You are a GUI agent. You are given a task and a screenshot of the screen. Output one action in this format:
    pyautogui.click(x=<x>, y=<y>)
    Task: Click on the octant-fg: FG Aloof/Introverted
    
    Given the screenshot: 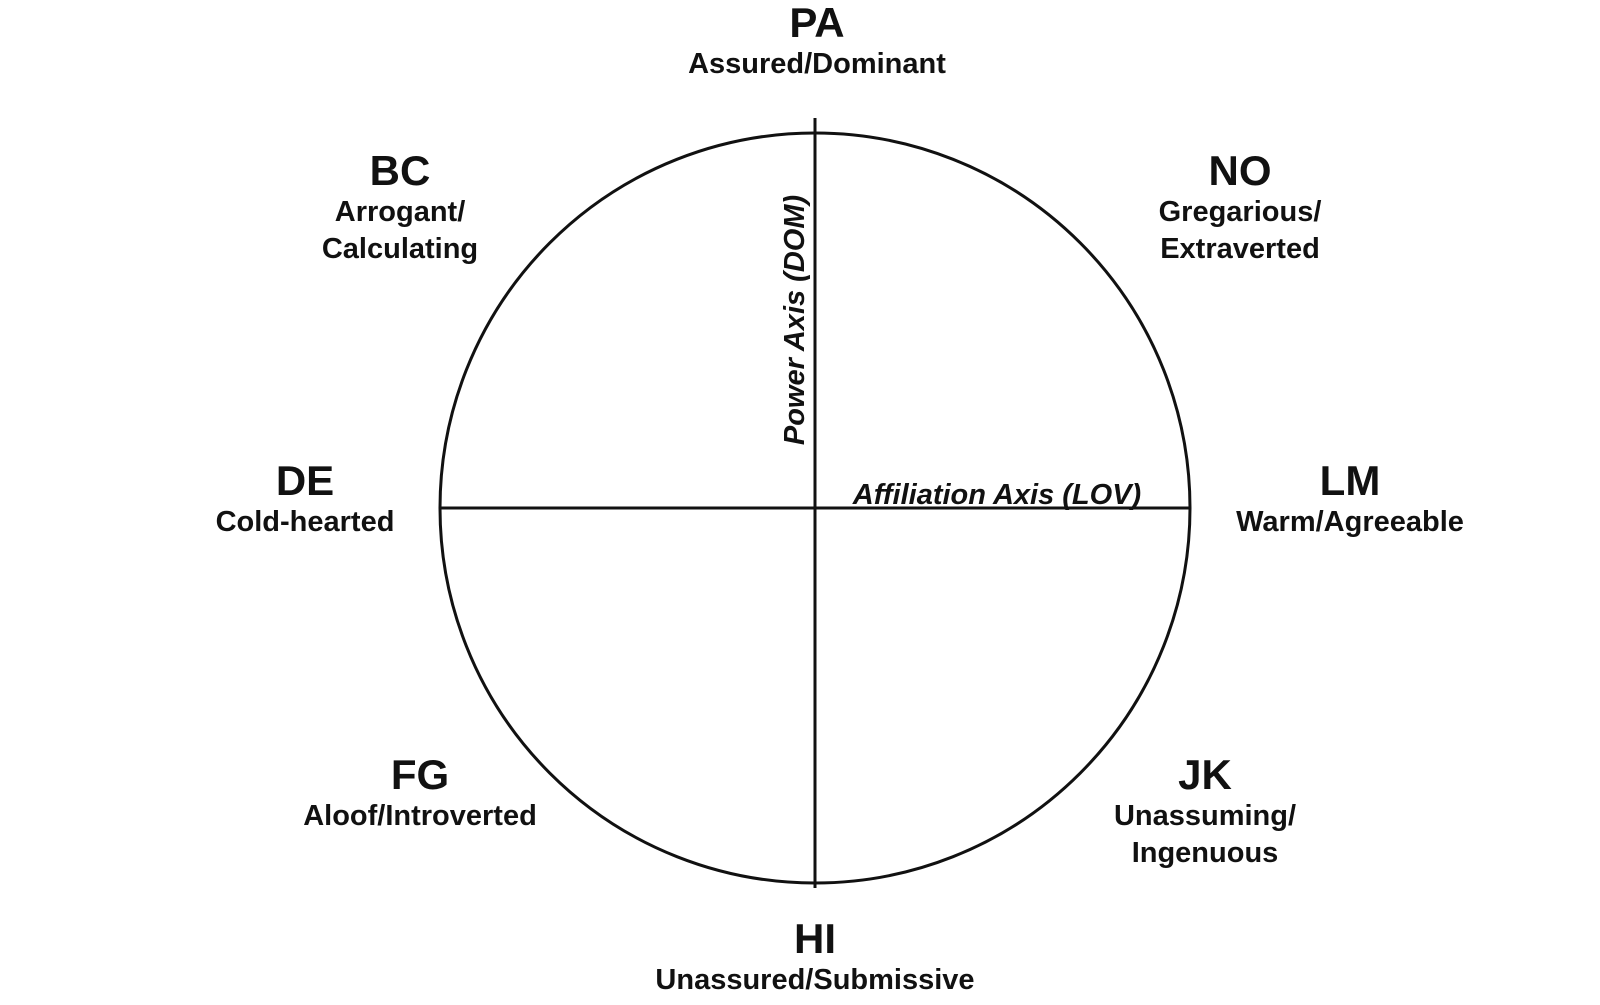 What is the action you would take?
    pyautogui.click(x=420, y=793)
    